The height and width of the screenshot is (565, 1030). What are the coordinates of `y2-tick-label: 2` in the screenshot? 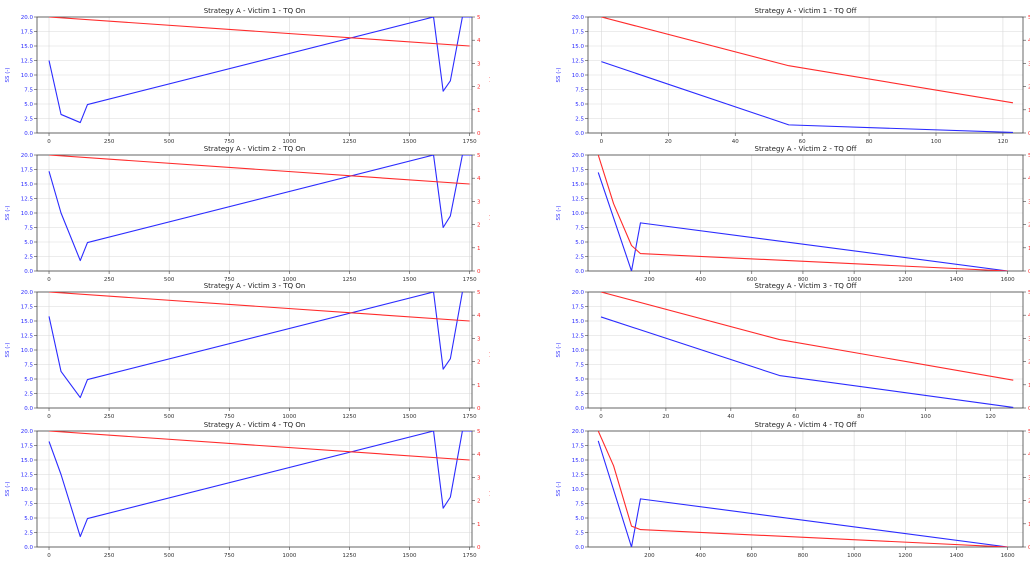 It's located at (1029, 226).